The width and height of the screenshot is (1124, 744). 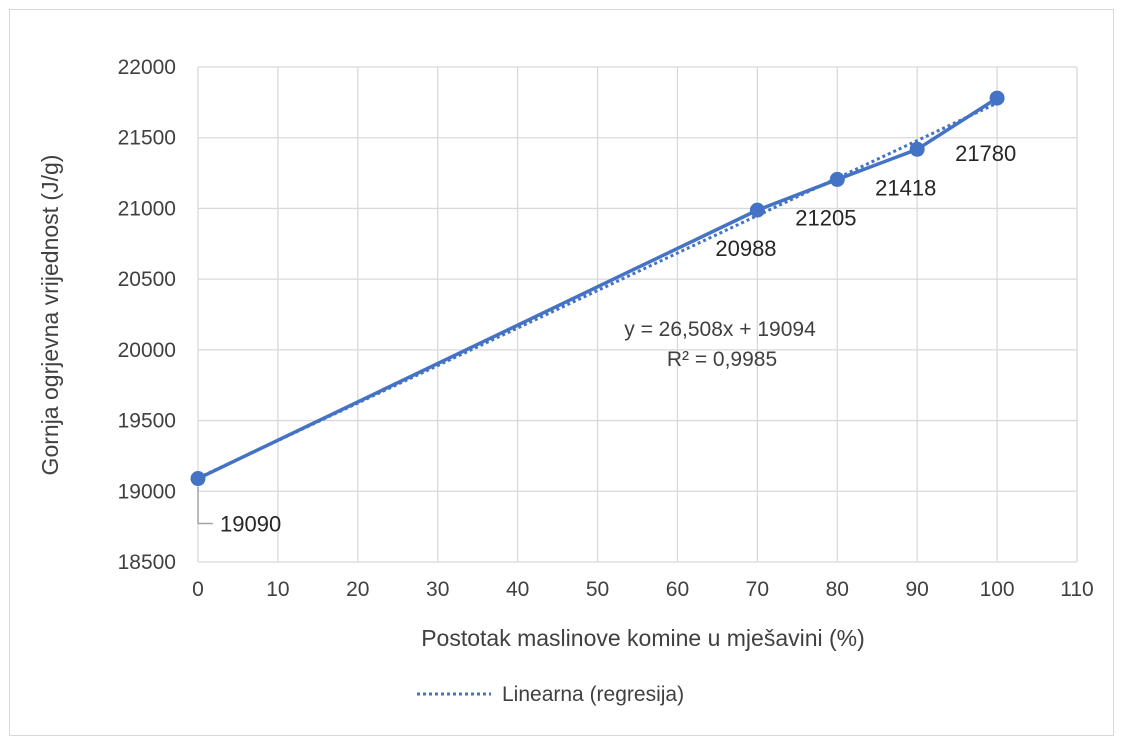 I want to click on x-tick-label: 110, so click(x=1076, y=589).